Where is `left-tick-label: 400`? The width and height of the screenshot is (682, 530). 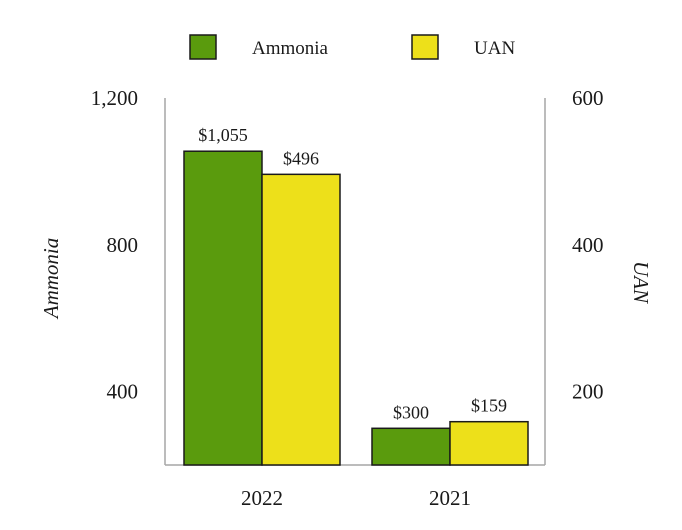
left-tick-label: 400 is located at coordinates (123, 392).